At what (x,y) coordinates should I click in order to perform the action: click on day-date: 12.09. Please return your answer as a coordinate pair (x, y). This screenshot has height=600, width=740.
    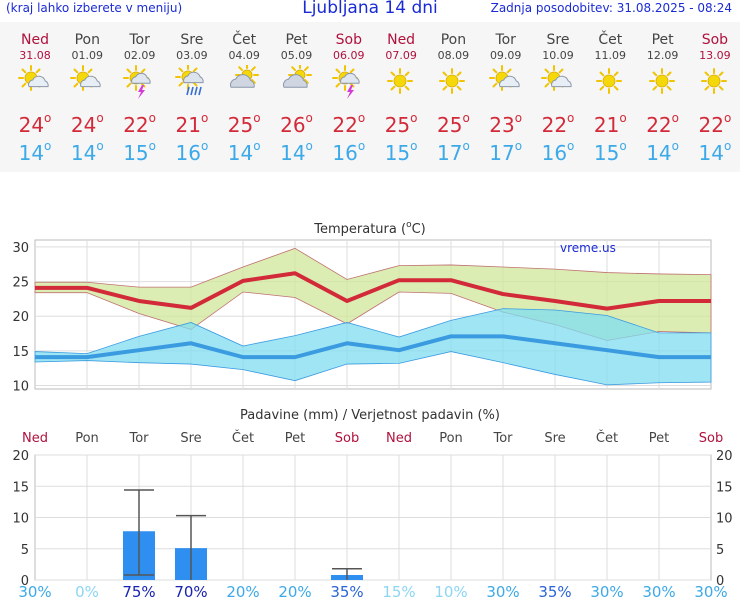
    Looking at the image, I should click on (662, 55).